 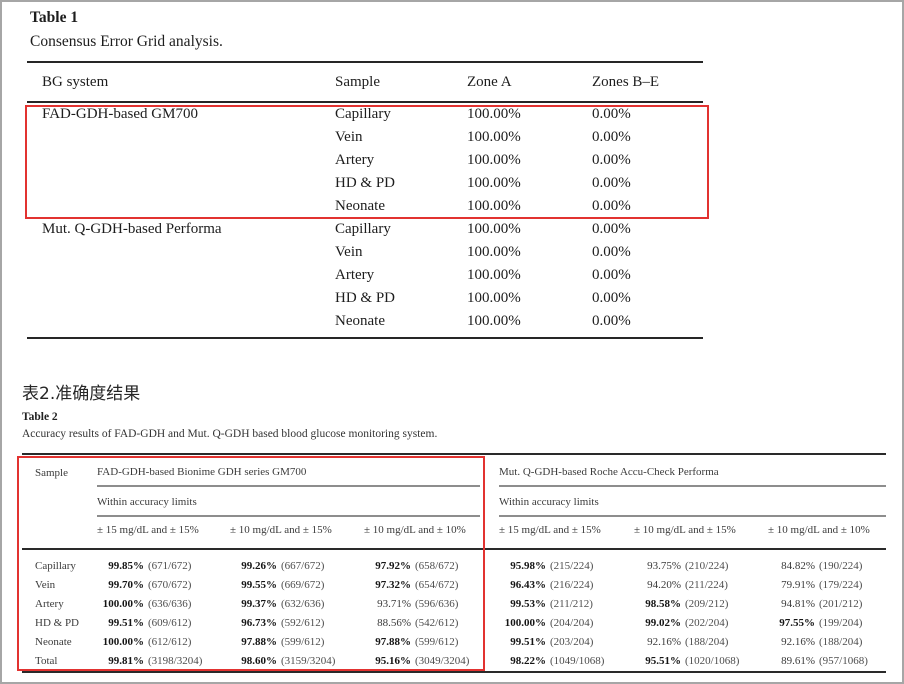 I want to click on table2-mid-rule, so click(x=454, y=549).